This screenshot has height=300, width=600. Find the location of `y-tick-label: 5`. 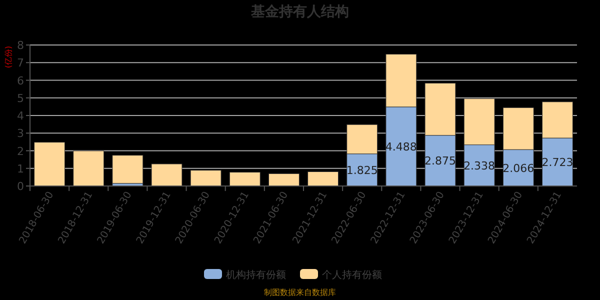

y-tick-label: 5 is located at coordinates (20, 98).